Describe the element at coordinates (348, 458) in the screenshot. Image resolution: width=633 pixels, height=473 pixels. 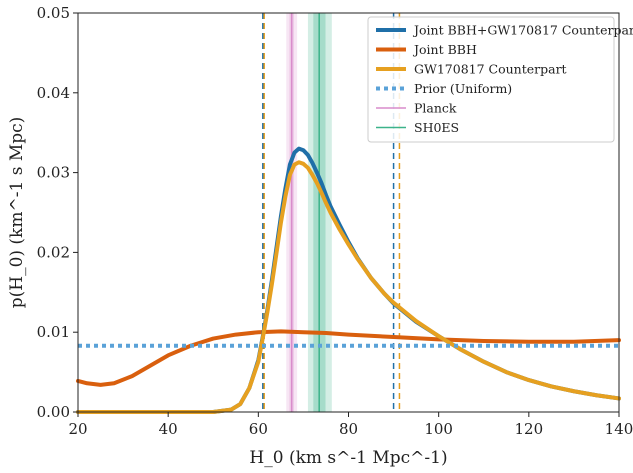
I see `x-axis-label: H_0 (km s^-1 Mpc^-1)` at that location.